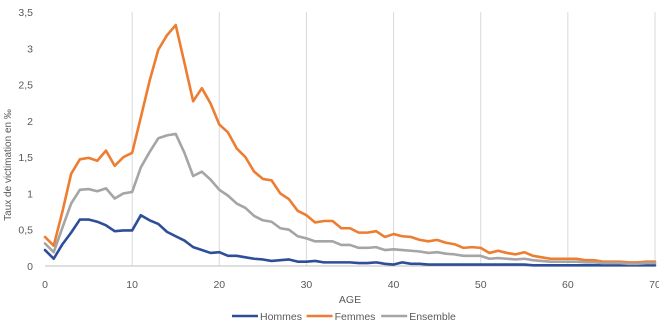  What do you see at coordinates (30, 194) in the screenshot?
I see `y-tick-label: 1` at bounding box center [30, 194].